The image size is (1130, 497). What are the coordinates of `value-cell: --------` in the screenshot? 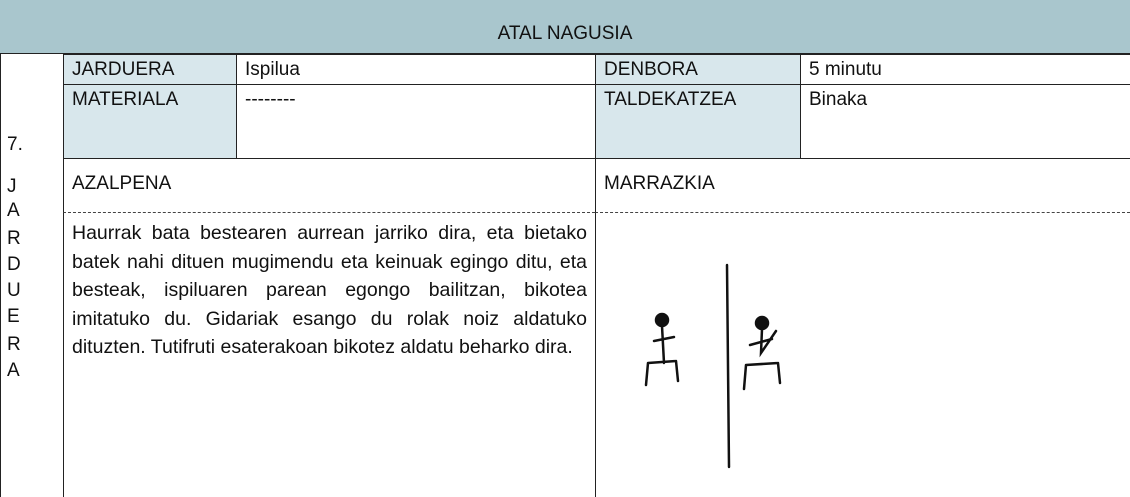 It's located at (415, 121).